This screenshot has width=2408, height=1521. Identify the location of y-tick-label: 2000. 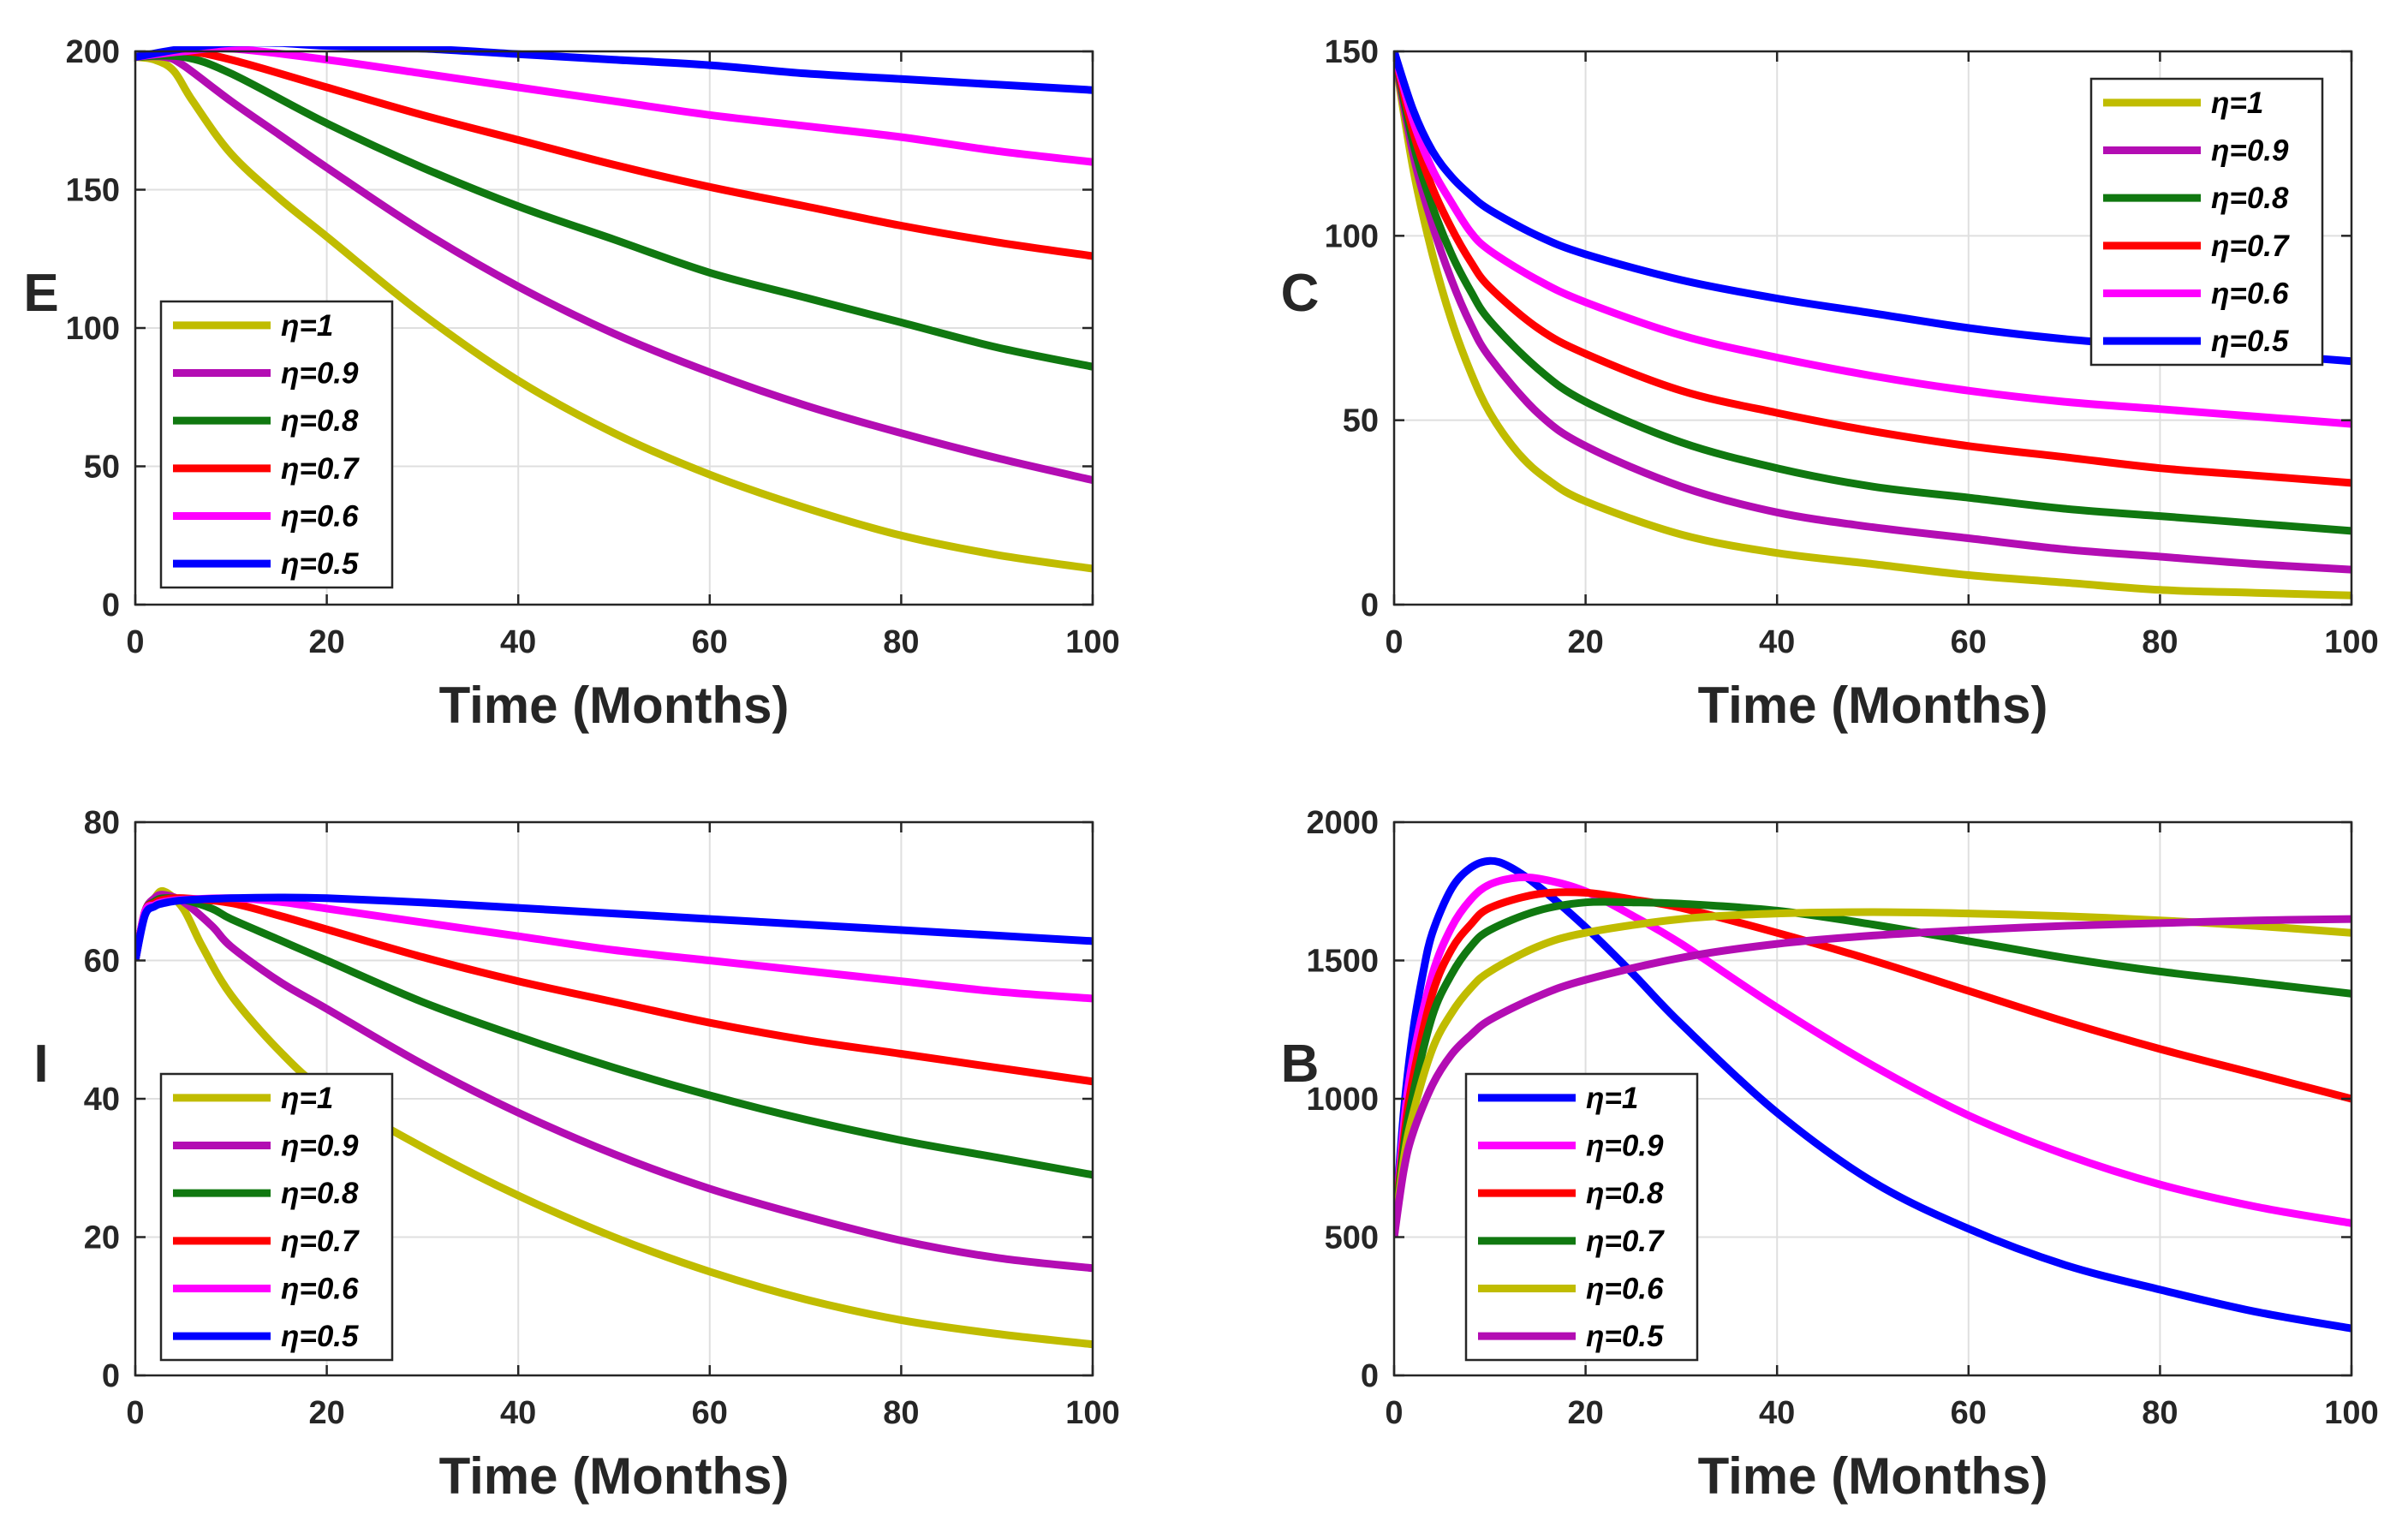
(1342, 823).